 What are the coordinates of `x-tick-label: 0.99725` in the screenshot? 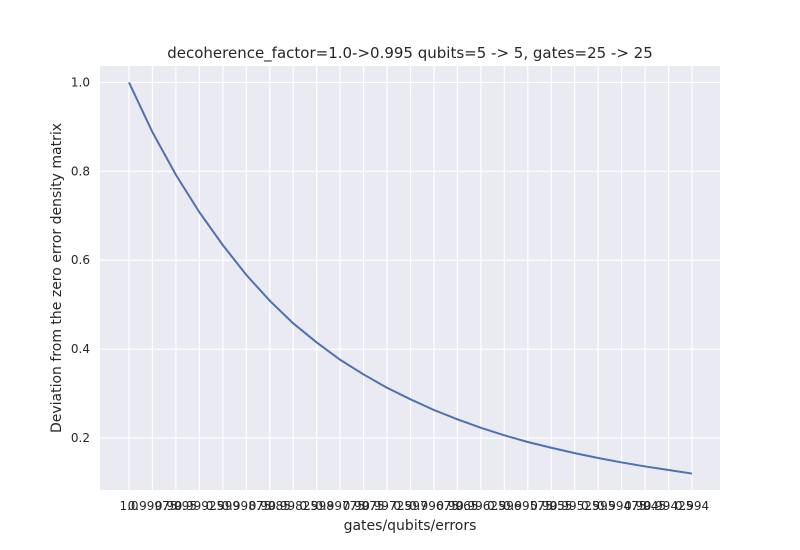 It's located at (387, 506).